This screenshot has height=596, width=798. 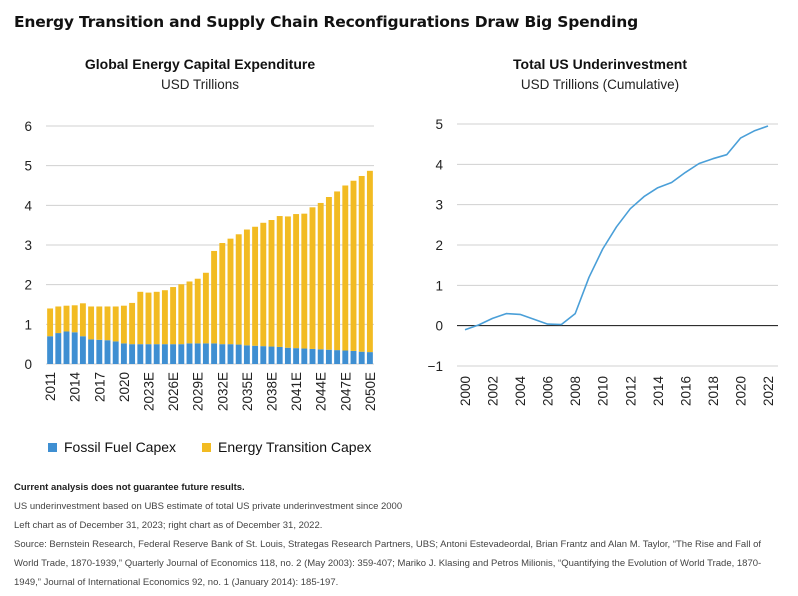 I want to click on right-y-tick-label: 0, so click(x=439, y=326).